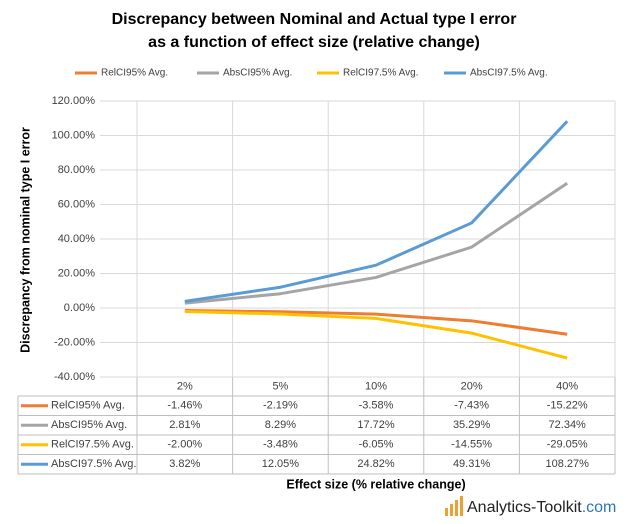 This screenshot has width=628, height=524. What do you see at coordinates (599, 507) in the screenshot?
I see `logo-domain: .com` at bounding box center [599, 507].